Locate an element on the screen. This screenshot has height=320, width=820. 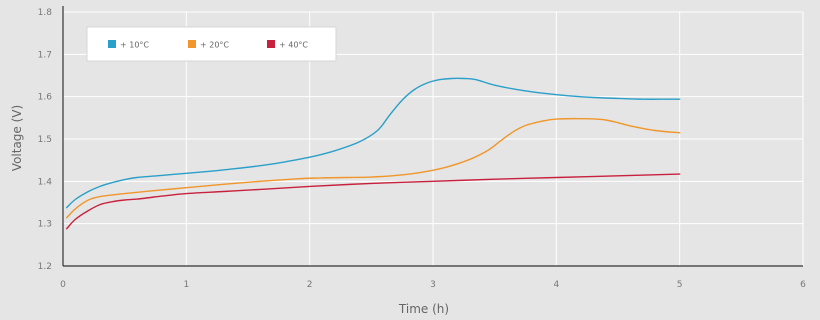
x-tick-label: 3 is located at coordinates (433, 285).